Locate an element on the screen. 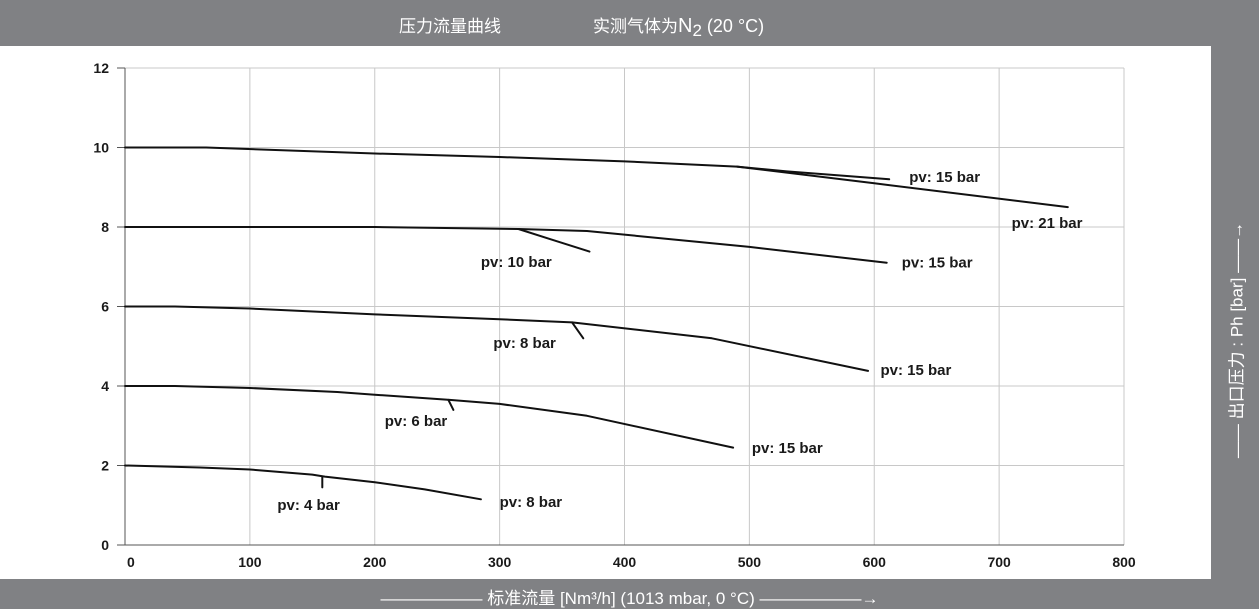 Image resolution: width=1259 pixels, height=609 pixels. y-tick-label: 4 is located at coordinates (105, 386).